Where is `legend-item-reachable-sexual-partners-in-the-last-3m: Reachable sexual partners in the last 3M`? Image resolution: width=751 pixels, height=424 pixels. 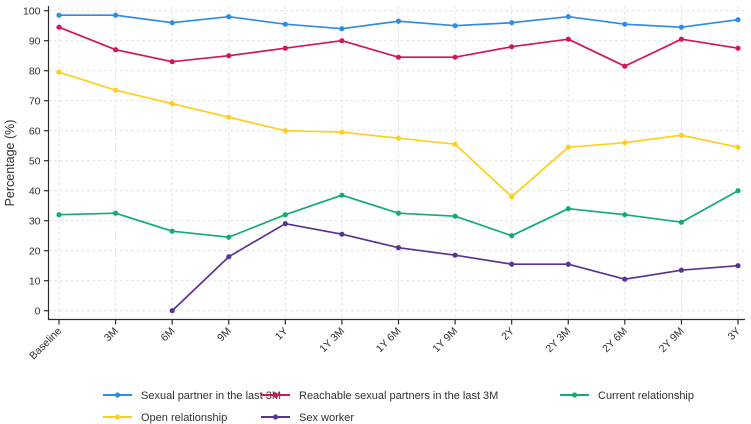
legend-item-reachable-sexual-partners-in-the-last-3m: Reachable sexual partners in the last 3M is located at coordinates (379, 396).